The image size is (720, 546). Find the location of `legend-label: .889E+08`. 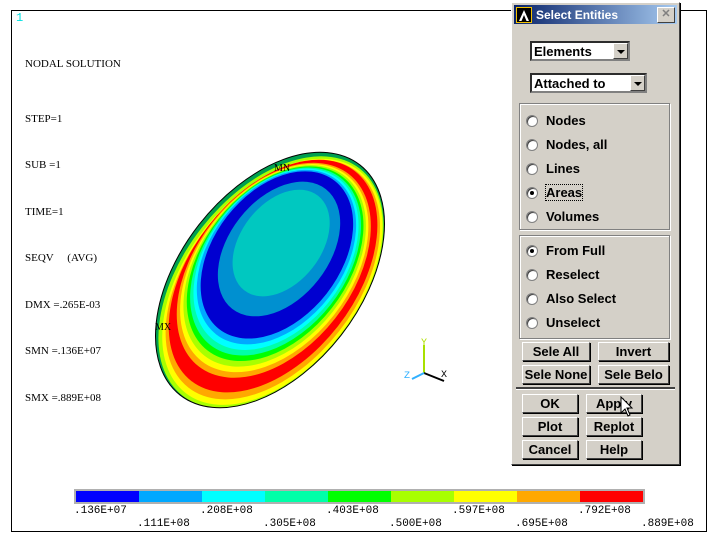

legend-label: .889E+08 is located at coordinates (667, 524).